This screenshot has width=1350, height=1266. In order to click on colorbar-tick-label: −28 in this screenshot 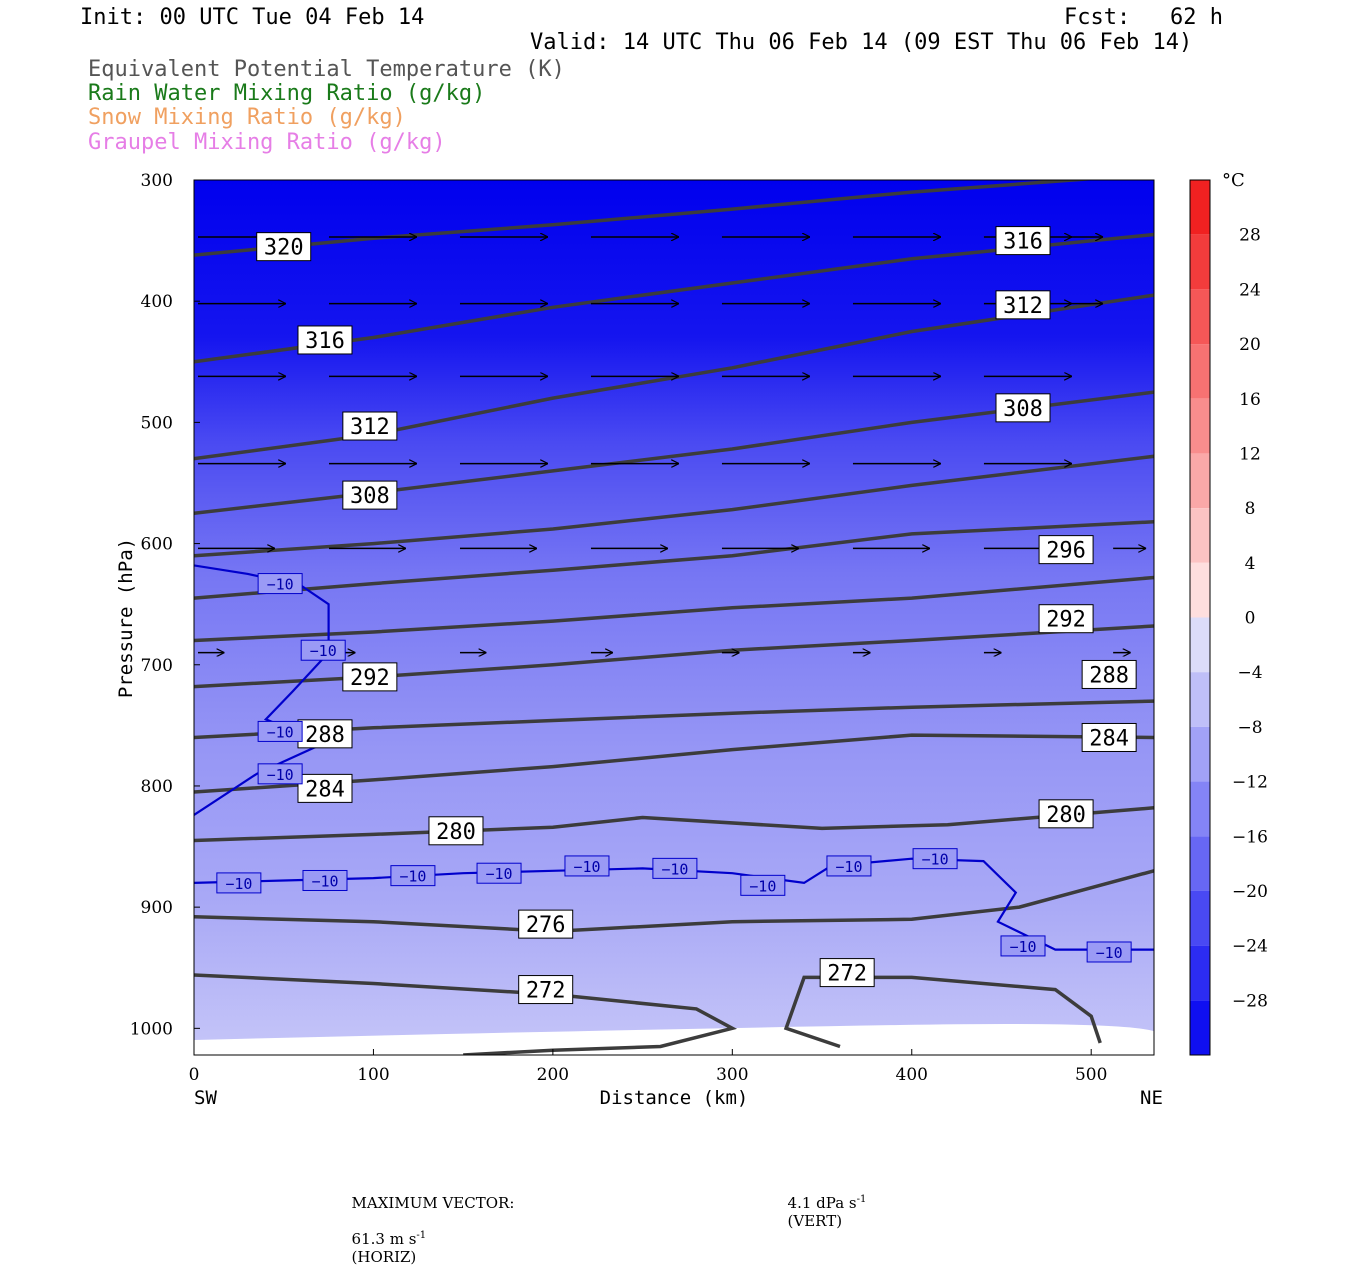, I will do `click(1250, 1001)`.